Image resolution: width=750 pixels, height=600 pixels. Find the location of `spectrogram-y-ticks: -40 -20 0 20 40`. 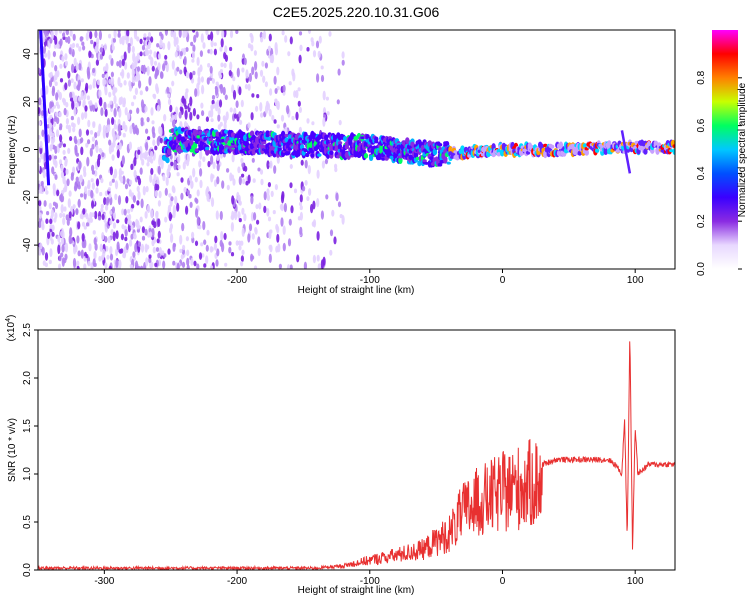

spectrogram-y-ticks: -40 -20 0 20 40 is located at coordinates (30, 150).